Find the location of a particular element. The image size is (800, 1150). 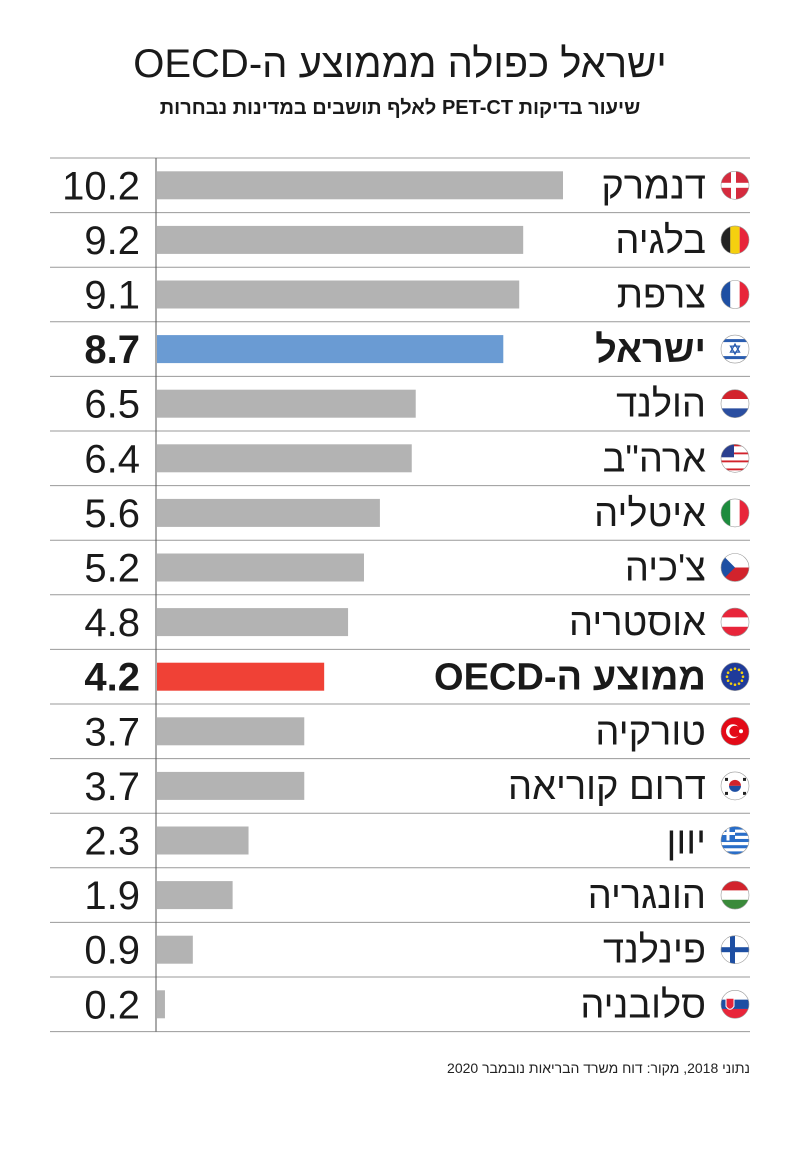

category-label: סלובניה is located at coordinates (643, 1005).